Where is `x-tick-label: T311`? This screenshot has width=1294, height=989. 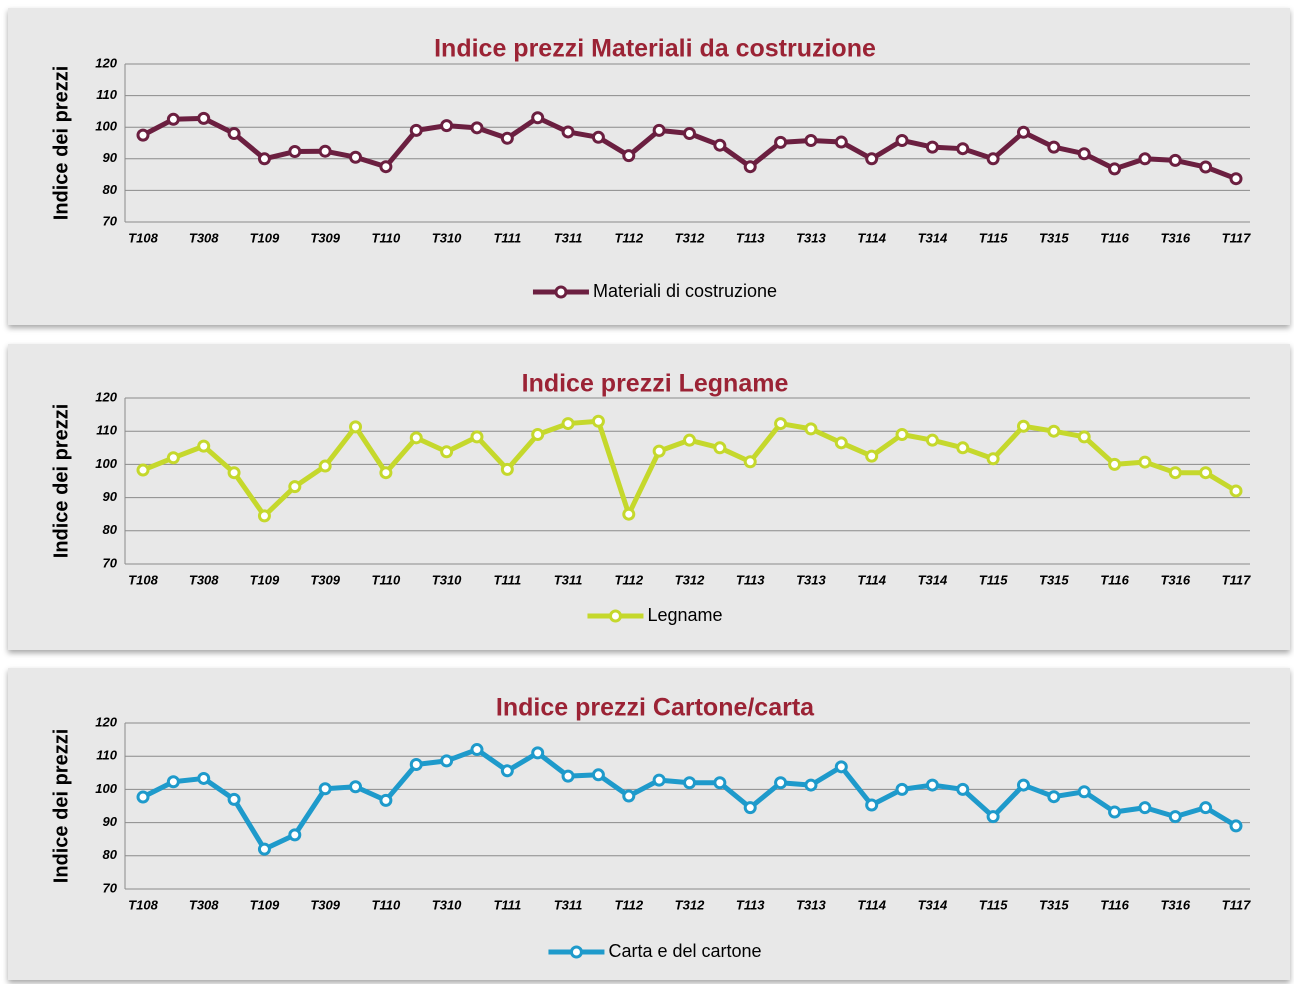
x-tick-label: T311 is located at coordinates (568, 904).